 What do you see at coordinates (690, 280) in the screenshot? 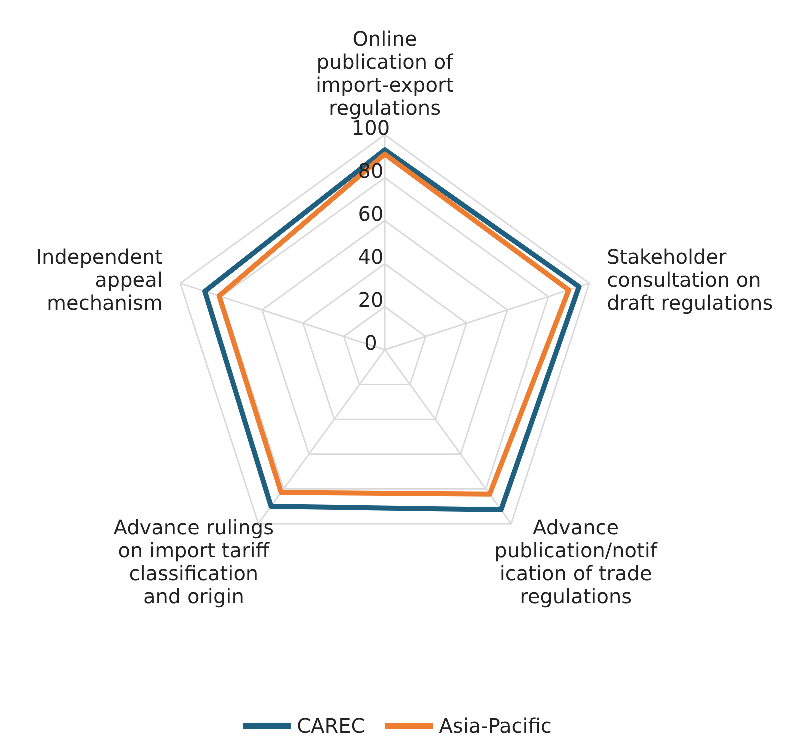
I see `spoke-label: Stakeholder consultation on draft regulations` at bounding box center [690, 280].